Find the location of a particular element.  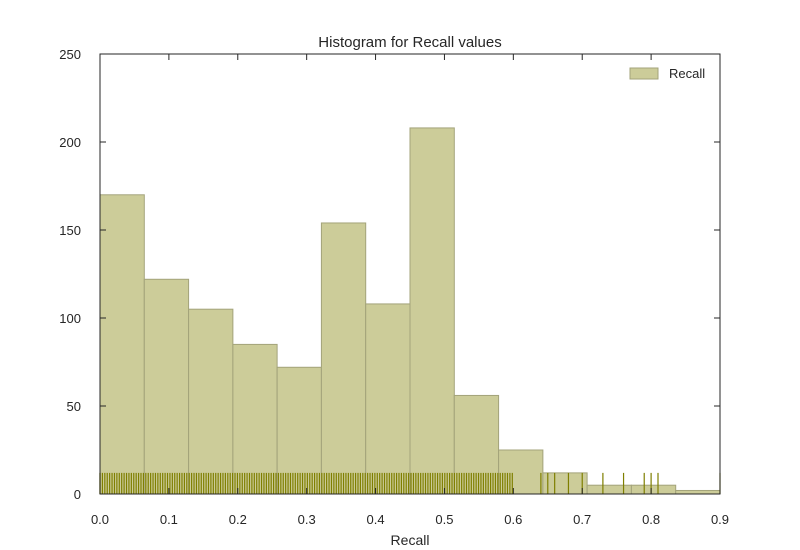

y-tick-label: 200 is located at coordinates (70, 142).